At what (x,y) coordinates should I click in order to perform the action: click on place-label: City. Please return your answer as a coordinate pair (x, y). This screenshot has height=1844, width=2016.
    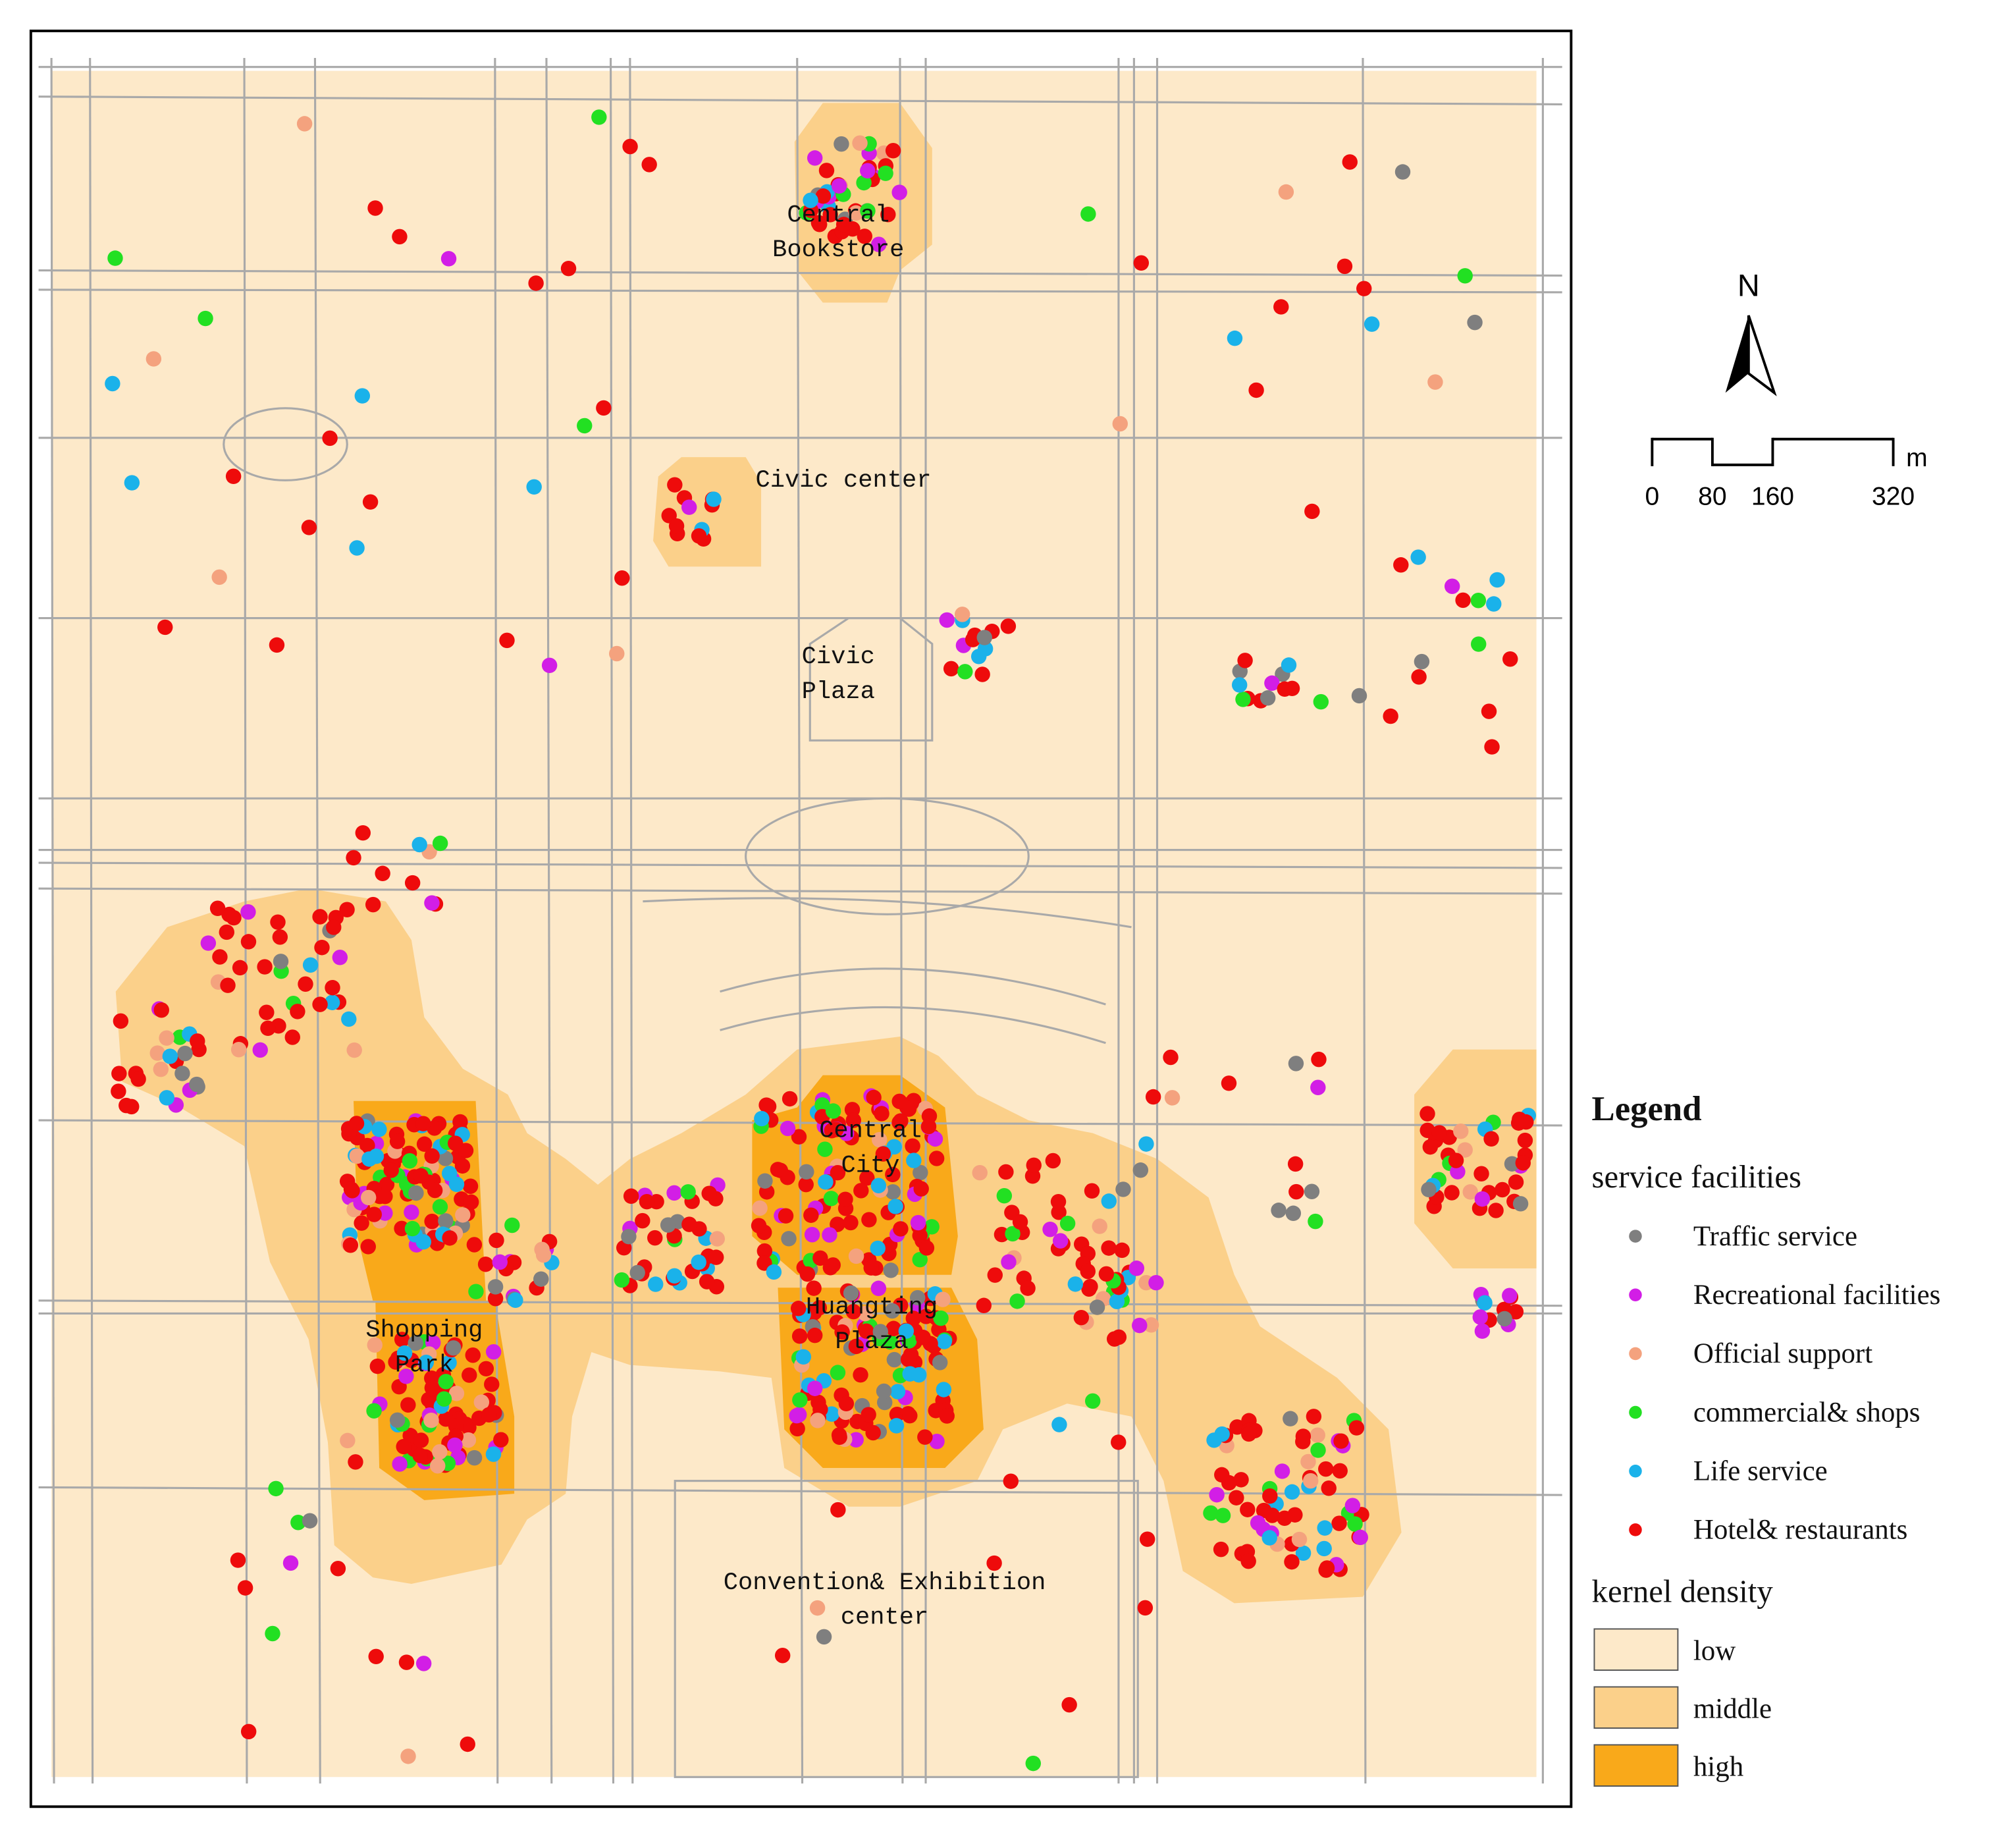
    Looking at the image, I should click on (870, 1166).